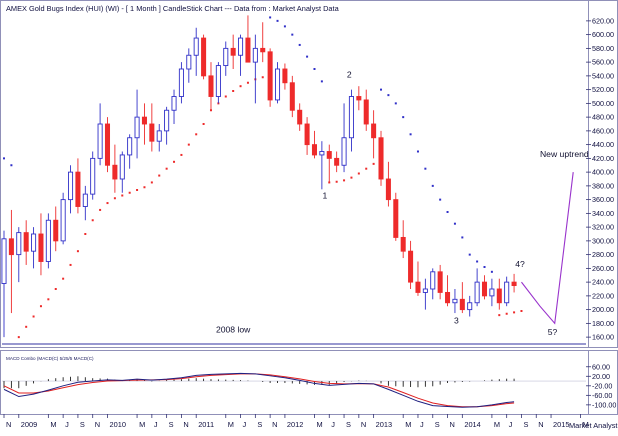 Image resolution: width=618 pixels, height=436 pixels. I want to click on price-tick-label: 500.00, so click(603, 103).